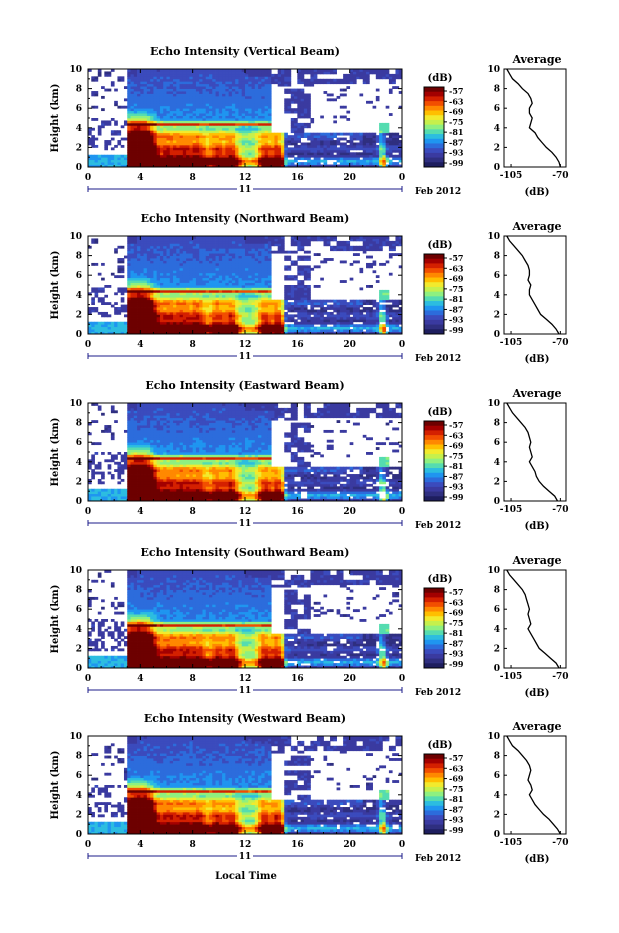 This screenshot has height=933, width=619. What do you see at coordinates (79, 129) in the screenshot?
I see `y-tick-label: 4` at bounding box center [79, 129].